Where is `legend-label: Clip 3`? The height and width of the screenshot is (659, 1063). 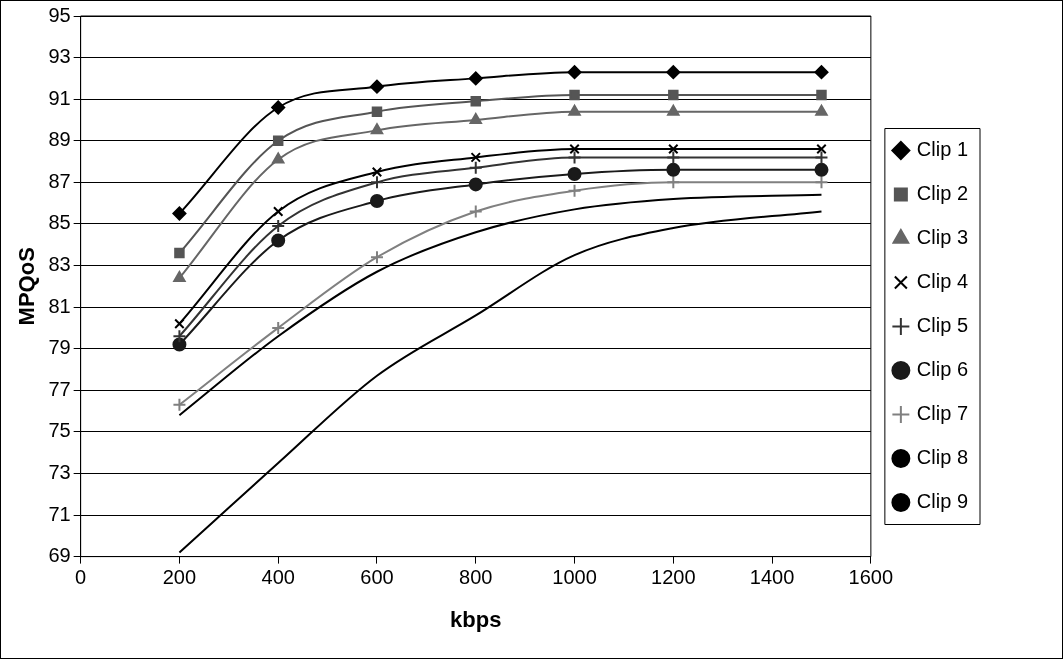
legend-label: Clip 3 is located at coordinates (942, 237).